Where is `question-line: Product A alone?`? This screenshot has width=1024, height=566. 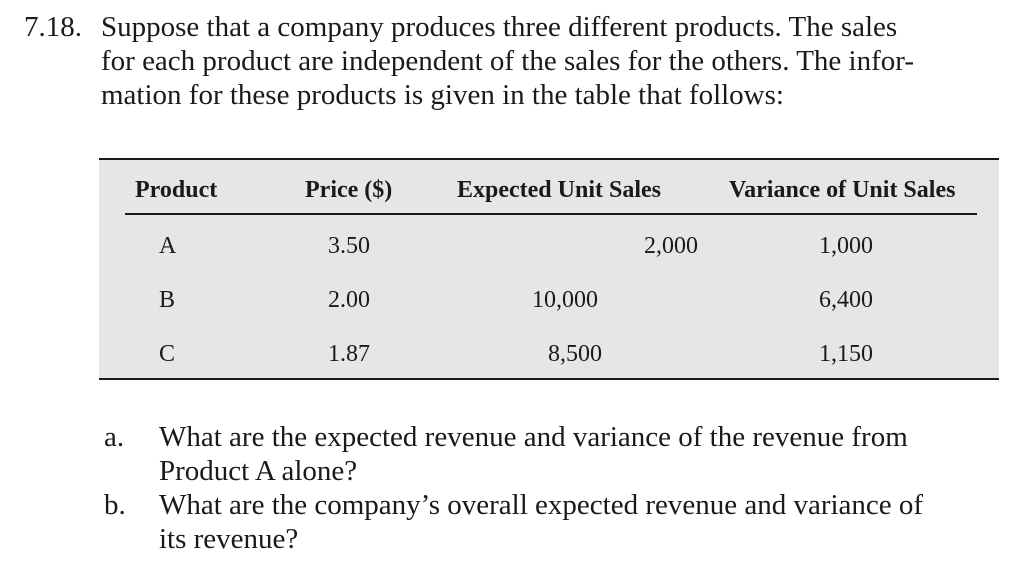
question-line: Product A alone? is located at coordinates (258, 471).